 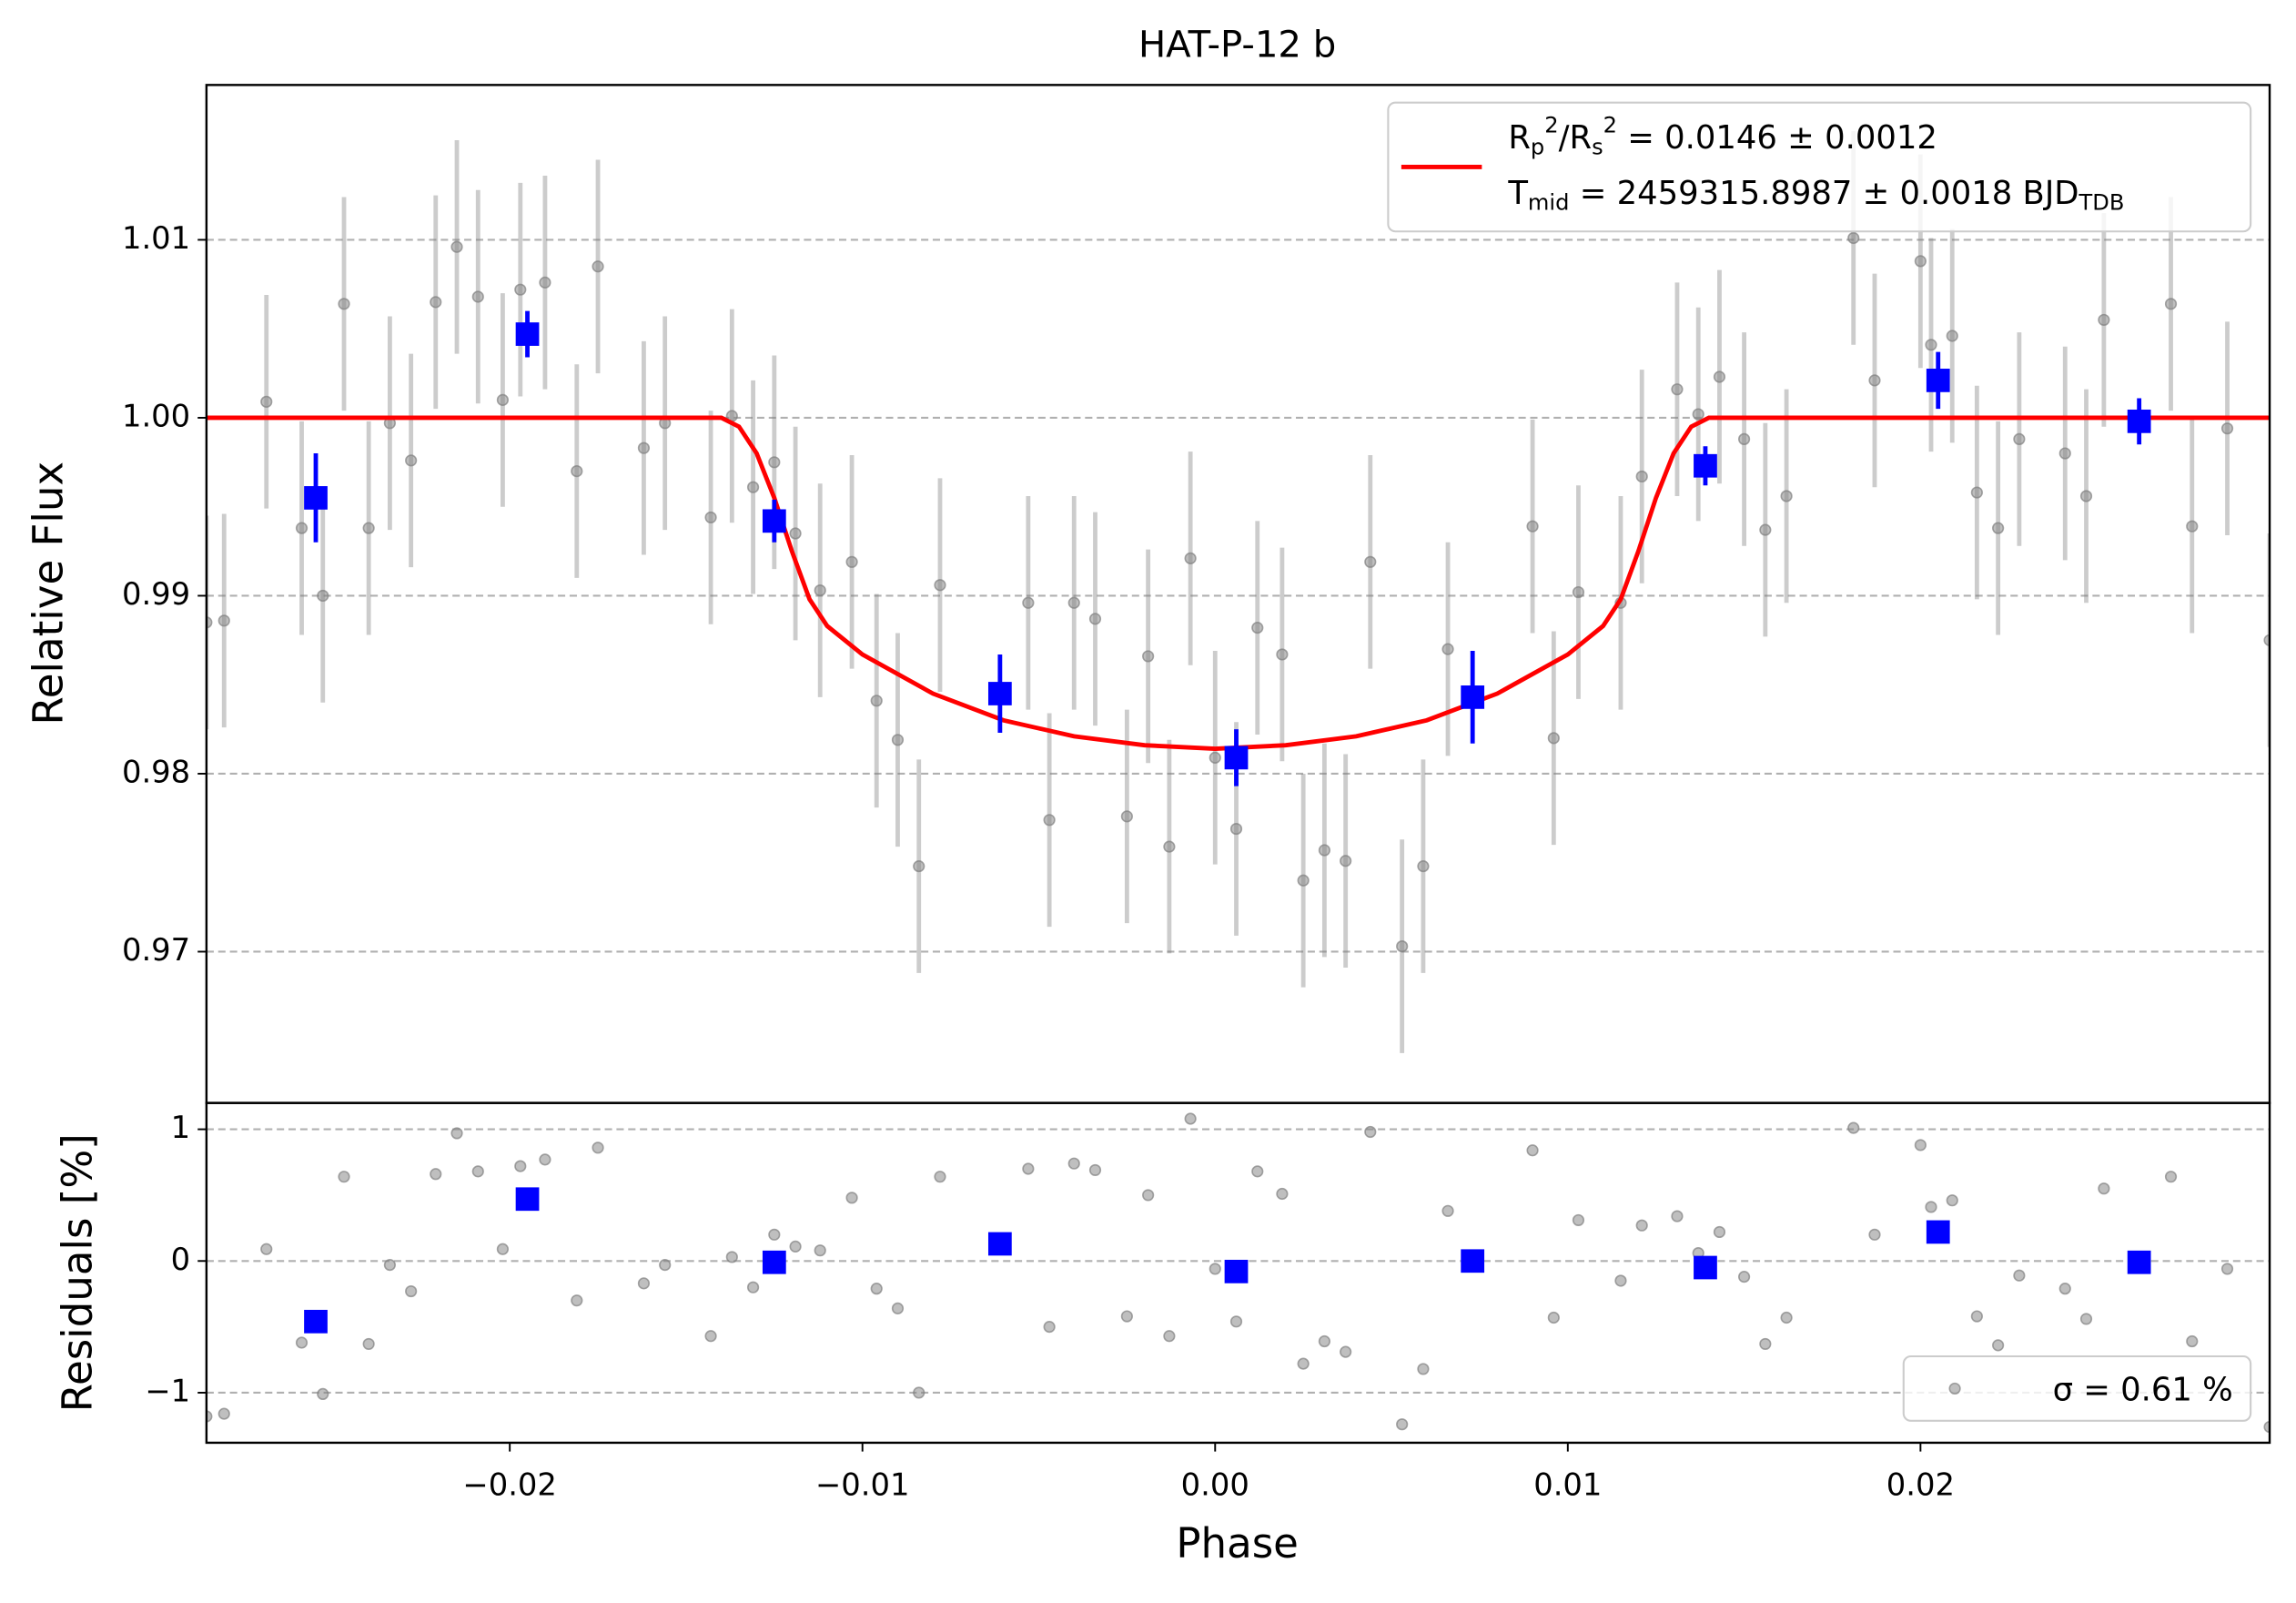 I want to click on x-tick-label: −0.01, so click(x=862, y=1485).